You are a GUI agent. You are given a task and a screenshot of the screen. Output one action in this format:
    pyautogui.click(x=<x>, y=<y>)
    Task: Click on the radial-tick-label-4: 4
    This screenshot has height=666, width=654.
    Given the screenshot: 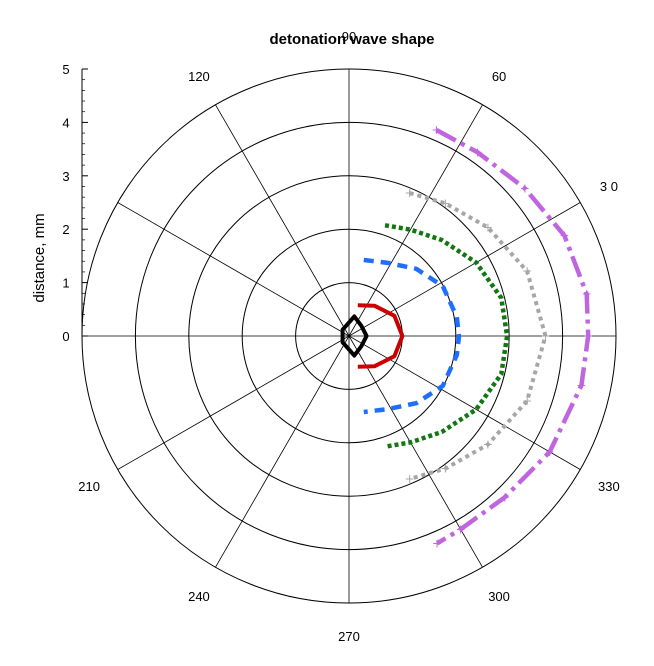 What is the action you would take?
    pyautogui.click(x=65, y=122)
    